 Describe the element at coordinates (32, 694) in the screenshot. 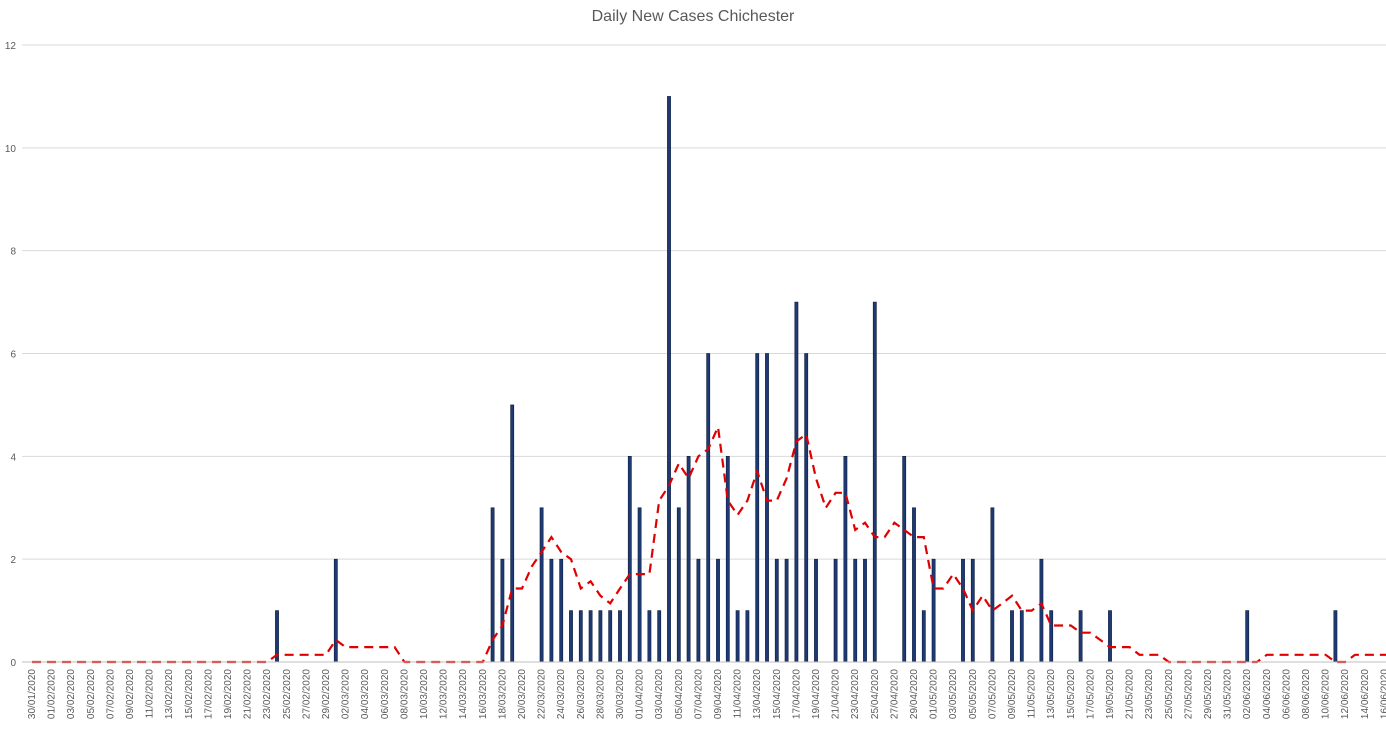

I see `x-tick-label: 30/01/2020` at that location.